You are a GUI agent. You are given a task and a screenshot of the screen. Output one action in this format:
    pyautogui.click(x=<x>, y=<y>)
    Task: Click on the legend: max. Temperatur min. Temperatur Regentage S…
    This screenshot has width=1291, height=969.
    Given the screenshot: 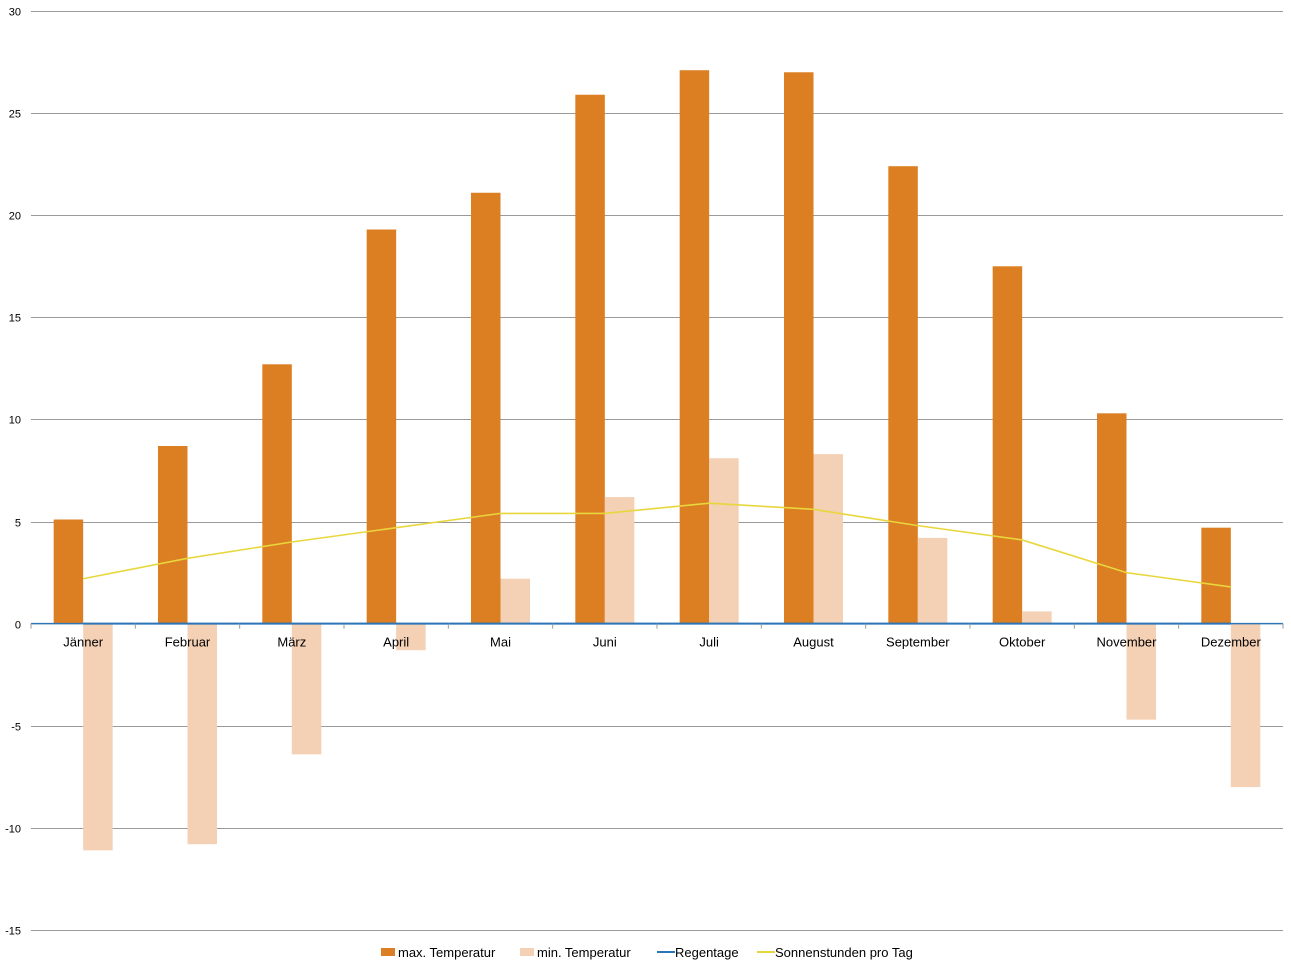 What is the action you would take?
    pyautogui.click(x=647, y=952)
    